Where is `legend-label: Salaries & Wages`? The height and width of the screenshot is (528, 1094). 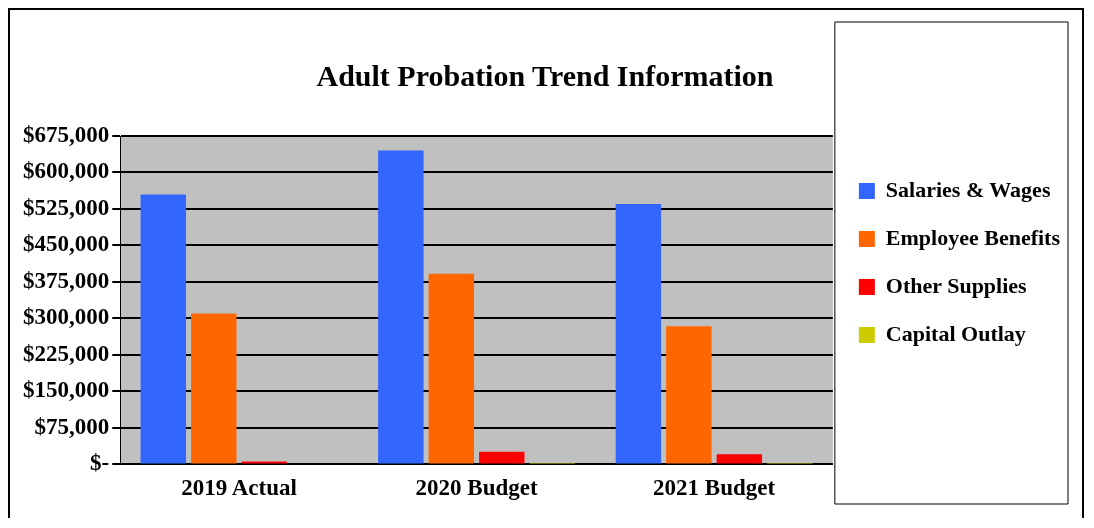
legend-label: Salaries & Wages is located at coordinates (968, 189).